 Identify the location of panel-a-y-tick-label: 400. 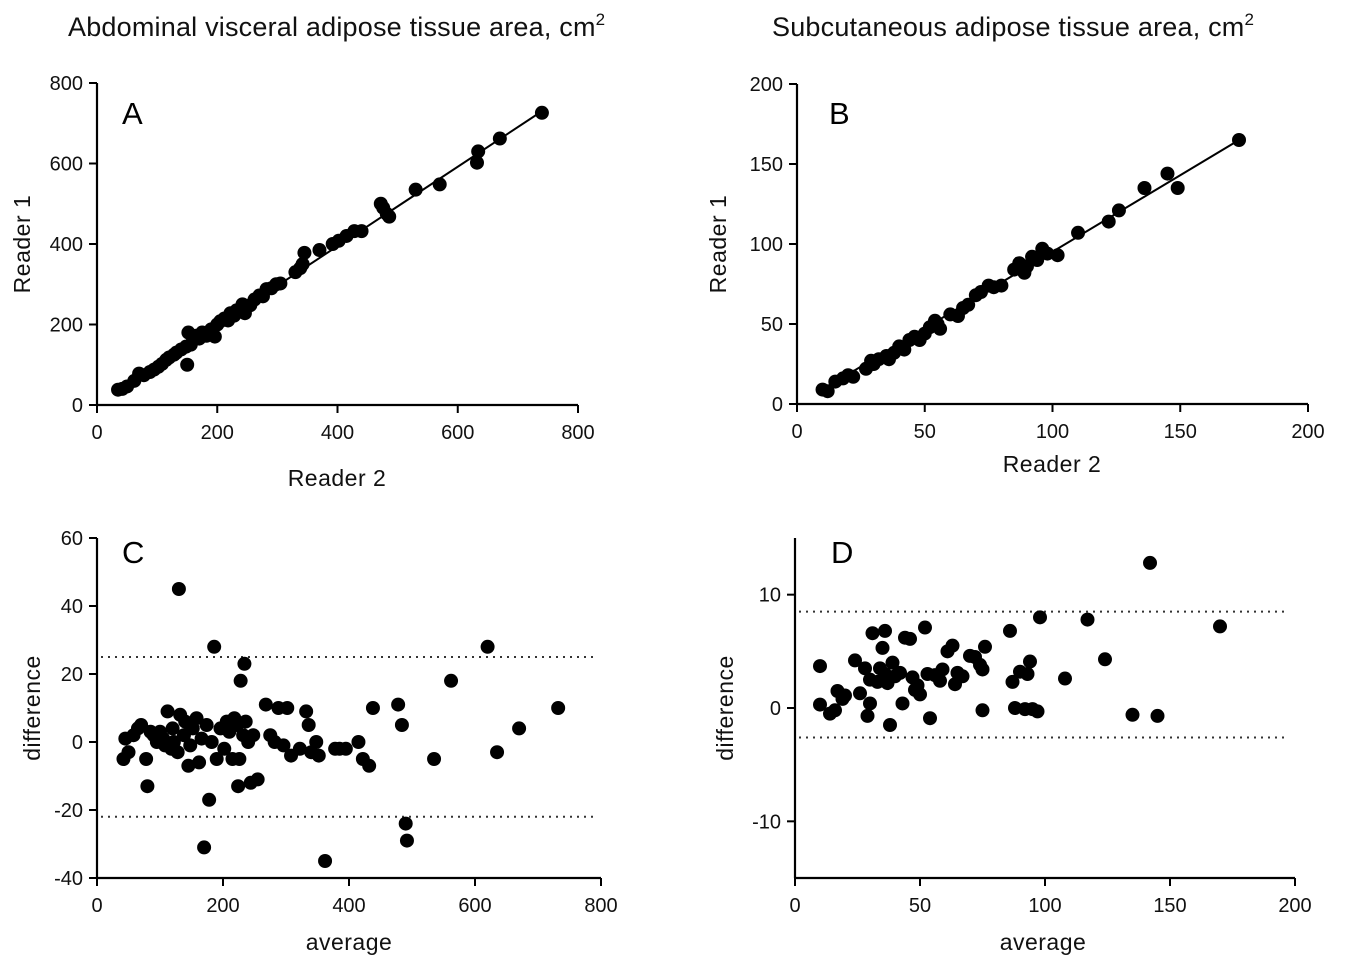
(66, 245).